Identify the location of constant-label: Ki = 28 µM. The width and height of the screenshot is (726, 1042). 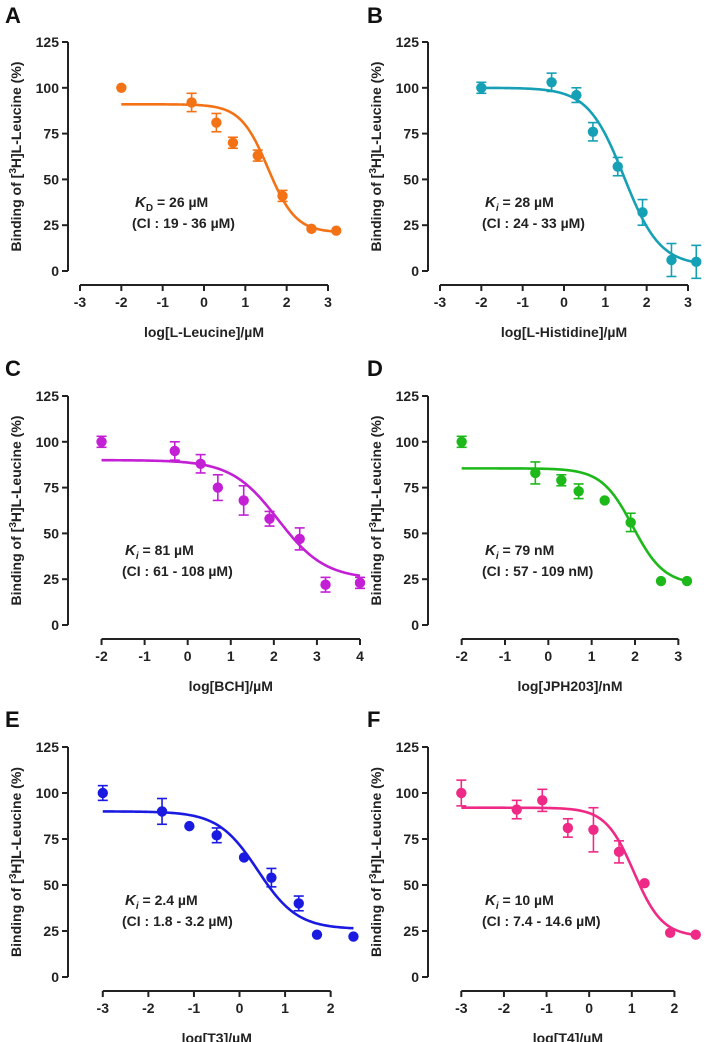
(519, 204).